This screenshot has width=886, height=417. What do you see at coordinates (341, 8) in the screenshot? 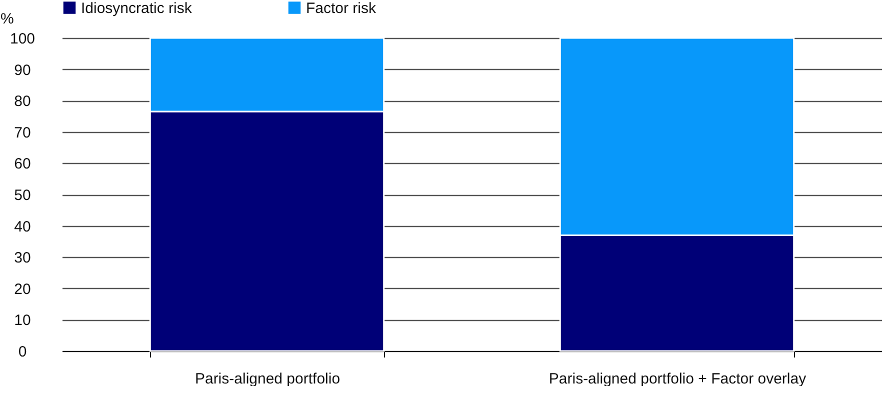
I see `legend-label: Factor risk` at bounding box center [341, 8].